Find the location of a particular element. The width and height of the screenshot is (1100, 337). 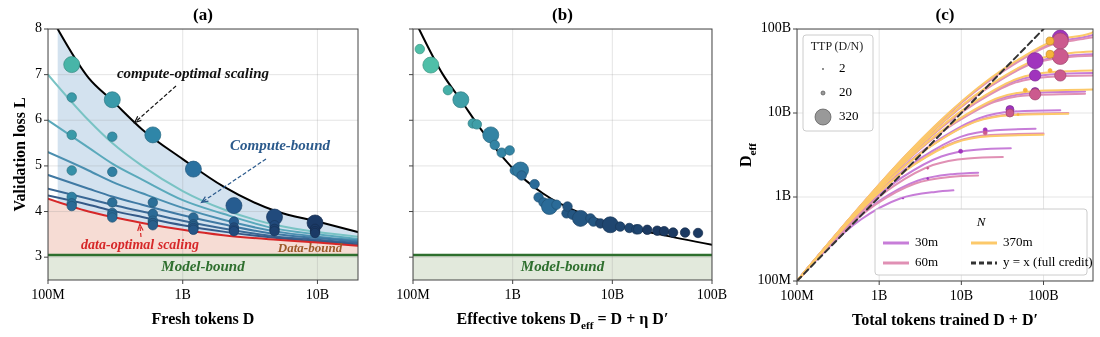

annotation: Compute-bound is located at coordinates (280, 145).